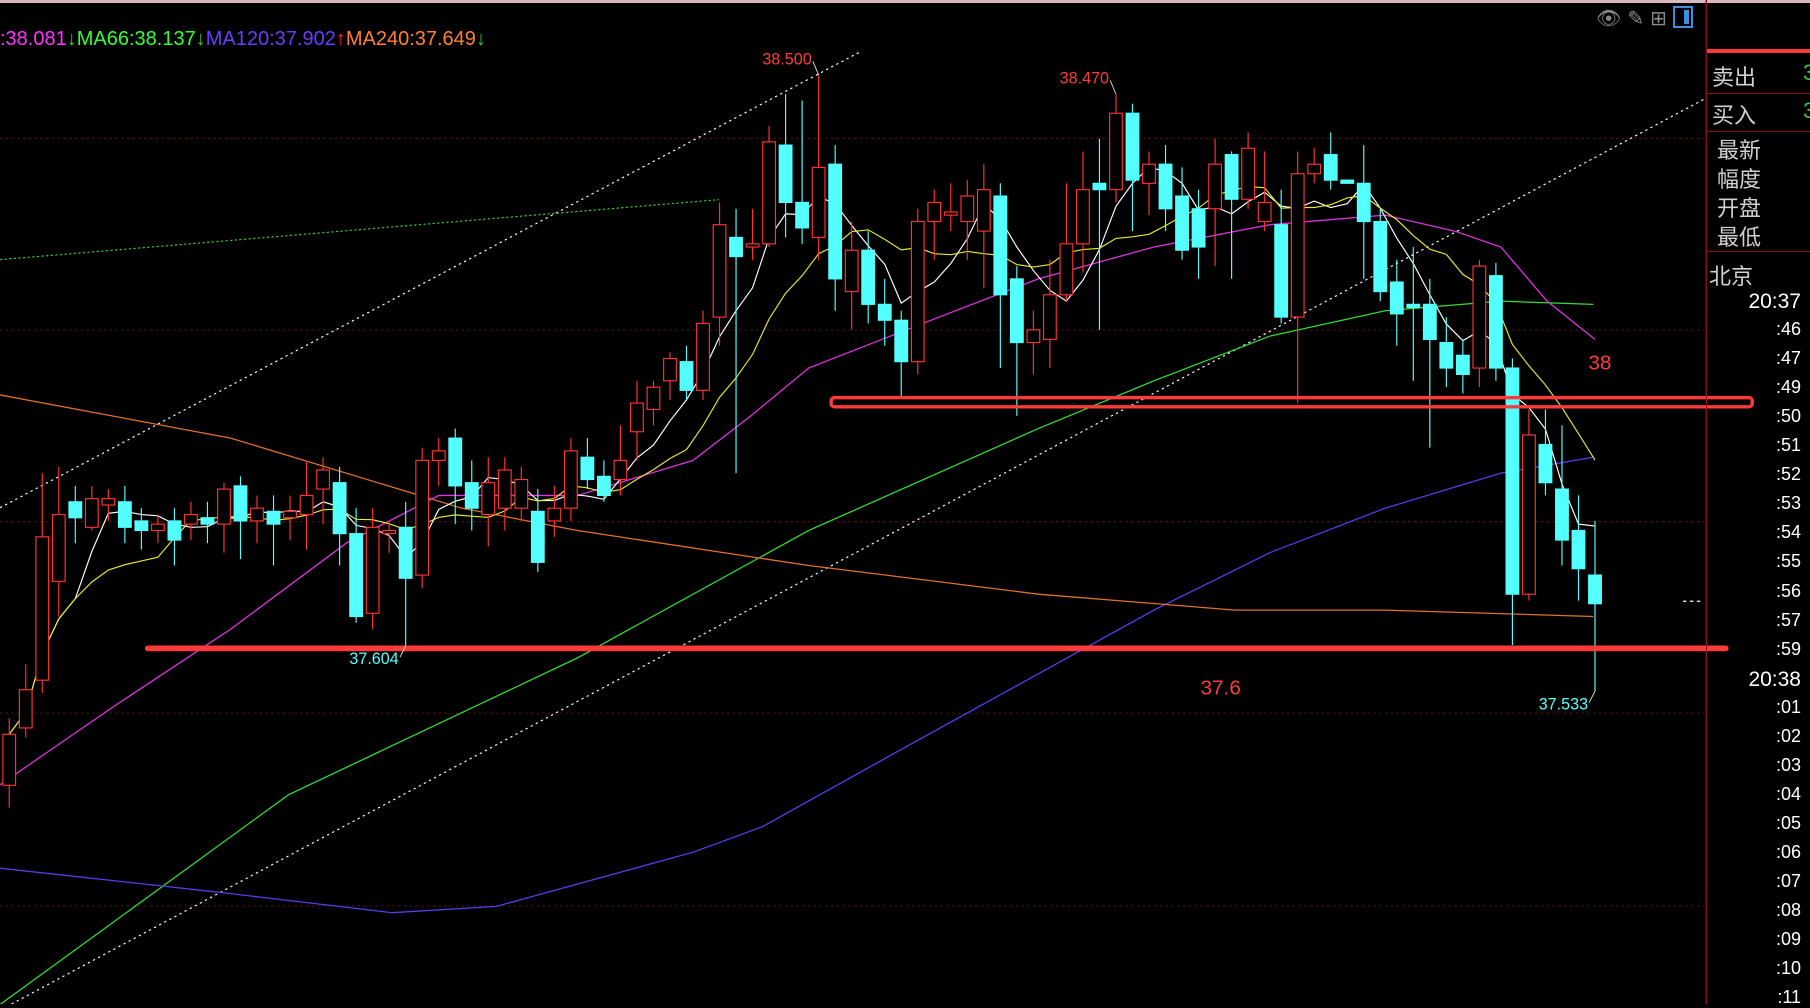 The image size is (1810, 1008). Describe the element at coordinates (1788, 764) in the screenshot. I see `time-label: :03` at that location.